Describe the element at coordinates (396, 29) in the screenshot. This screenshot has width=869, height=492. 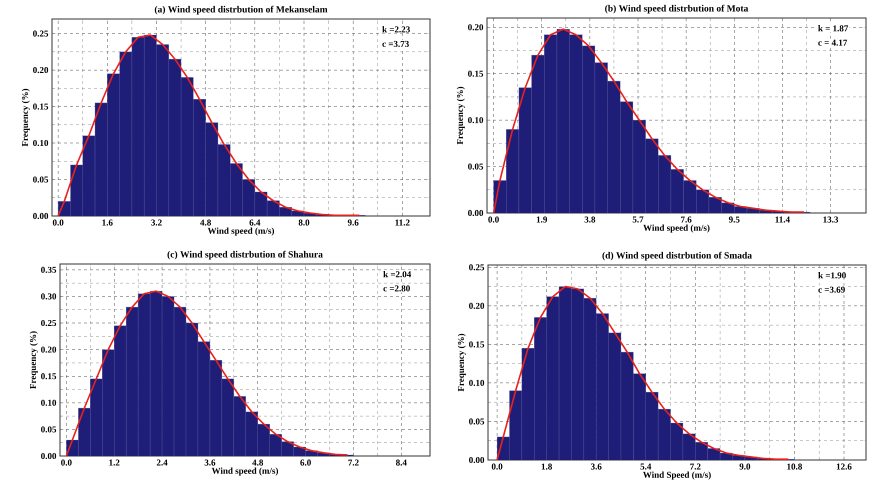
I see `annotation: k =2.23` at that location.